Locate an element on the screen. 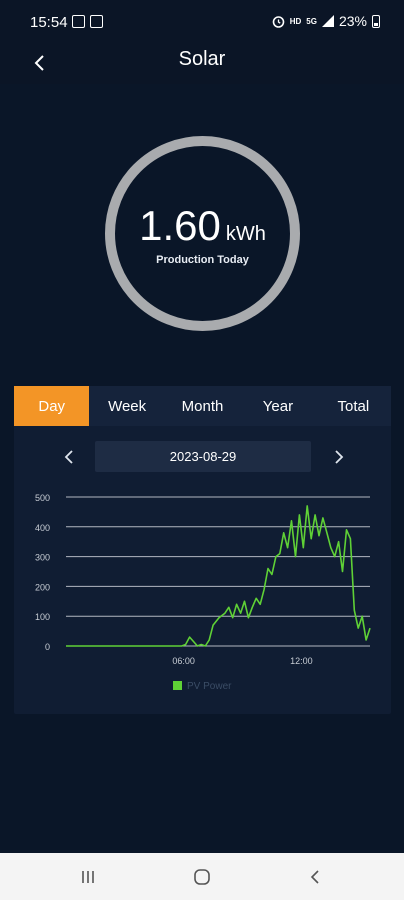 The image size is (404, 900). legend-swatch is located at coordinates (177, 685).